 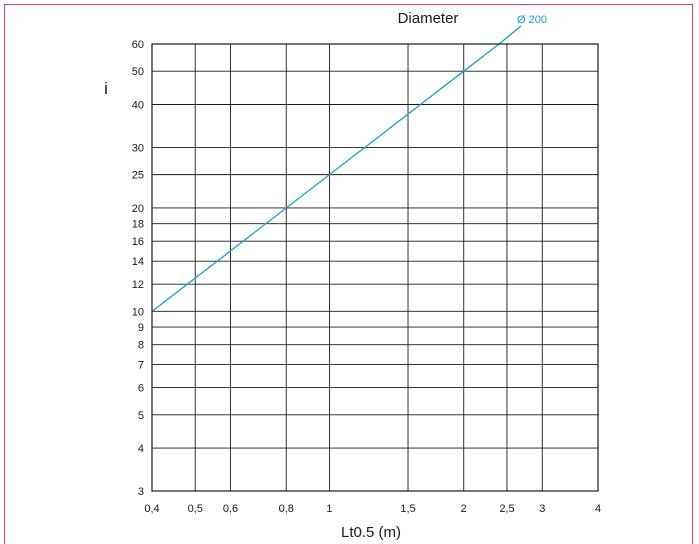 I want to click on y-tick-label: 14, so click(x=138, y=262).